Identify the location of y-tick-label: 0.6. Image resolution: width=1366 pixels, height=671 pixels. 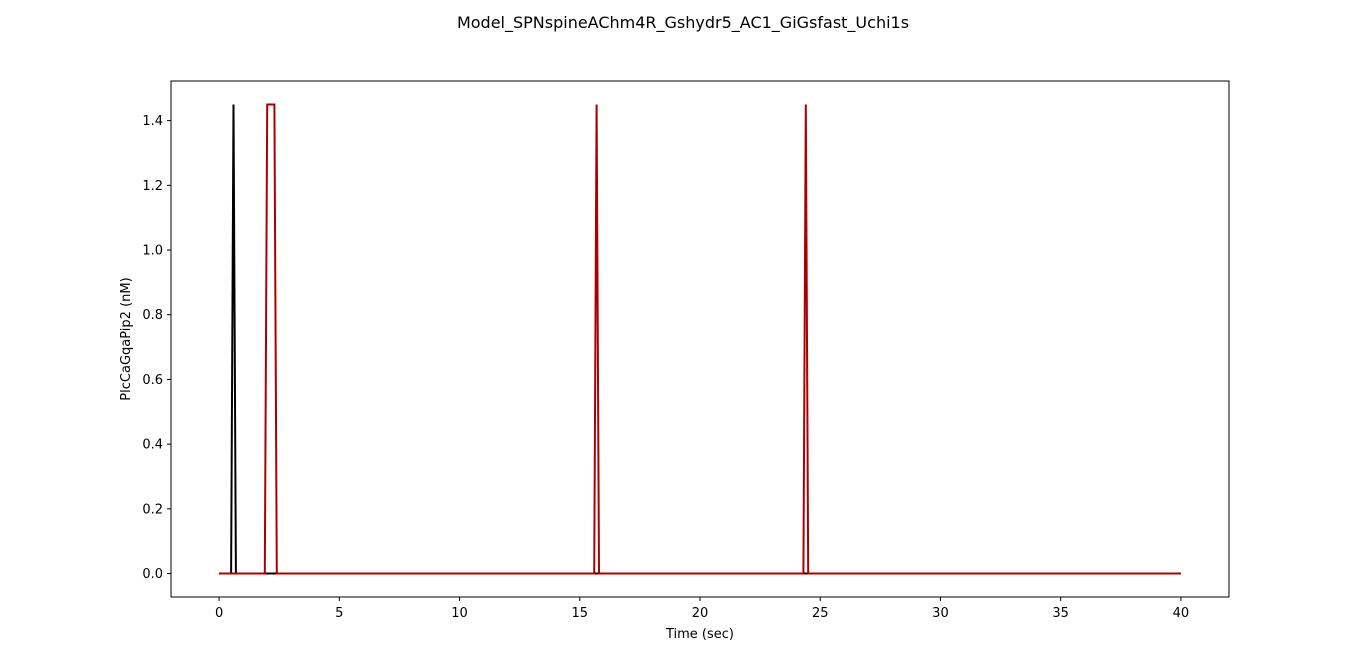
(152, 380).